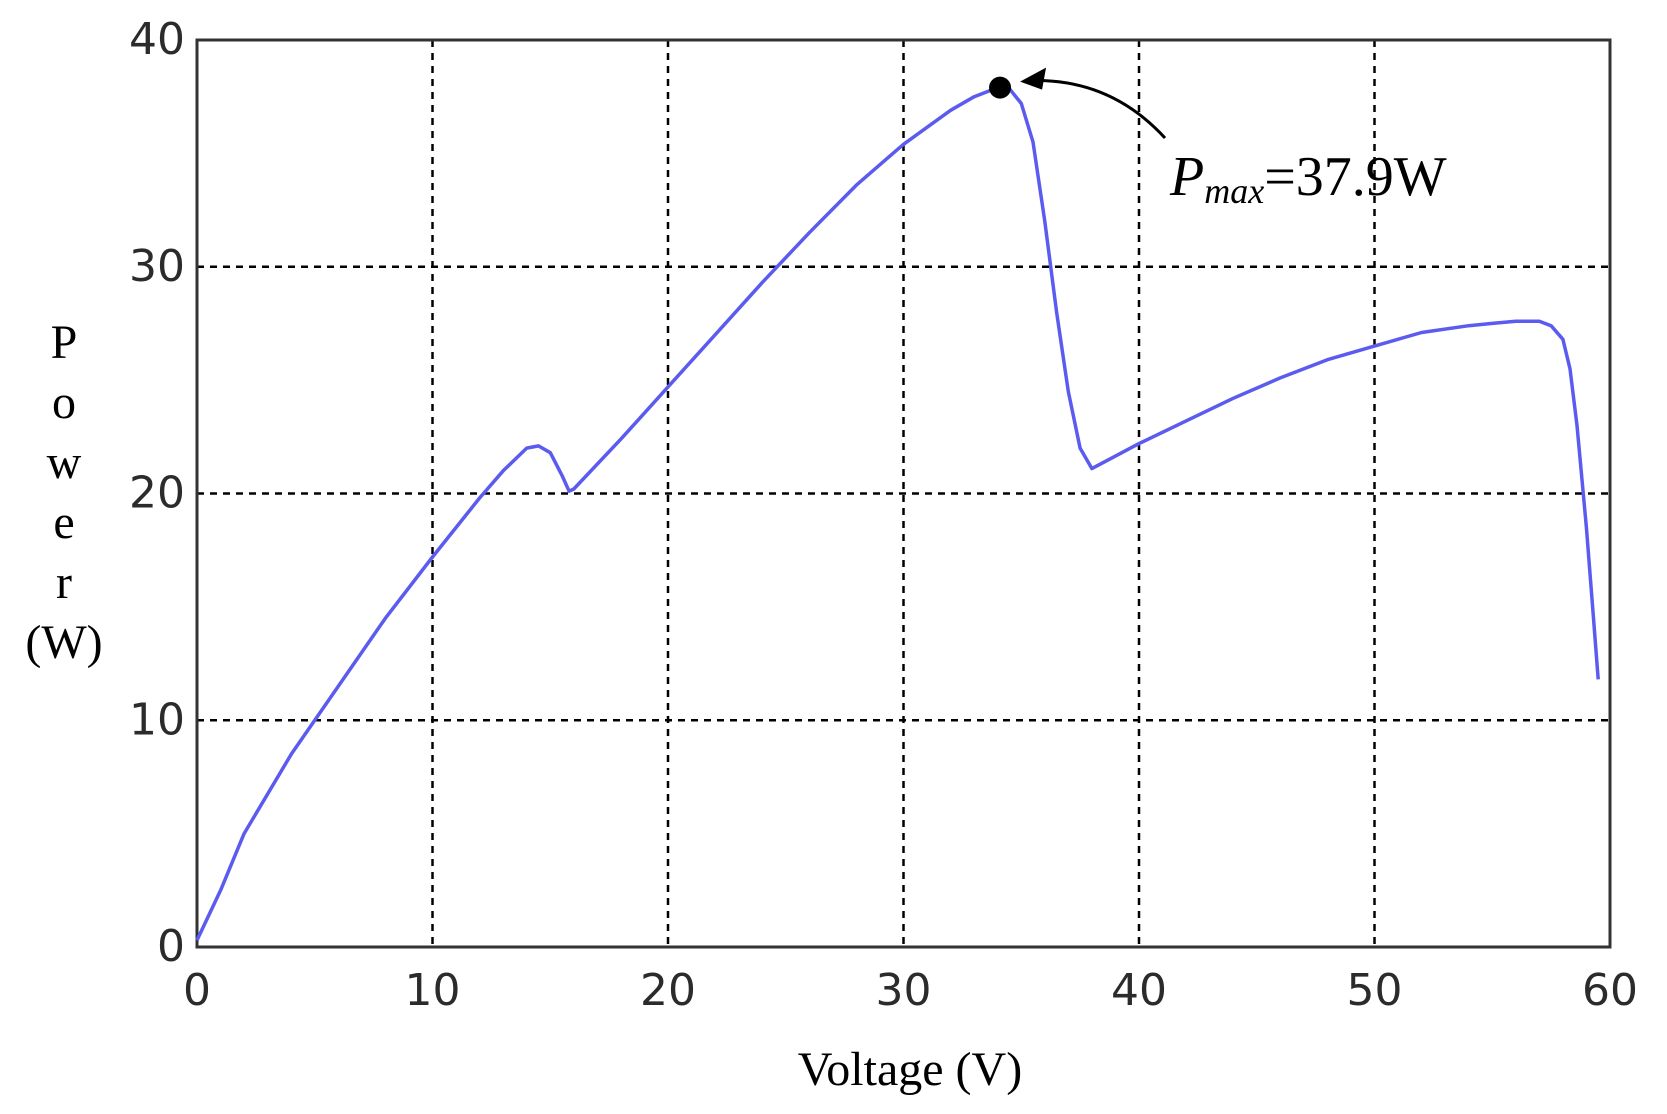 The image size is (1667, 1114). What do you see at coordinates (1139, 990) in the screenshot?
I see `x-tick-label: 40` at bounding box center [1139, 990].